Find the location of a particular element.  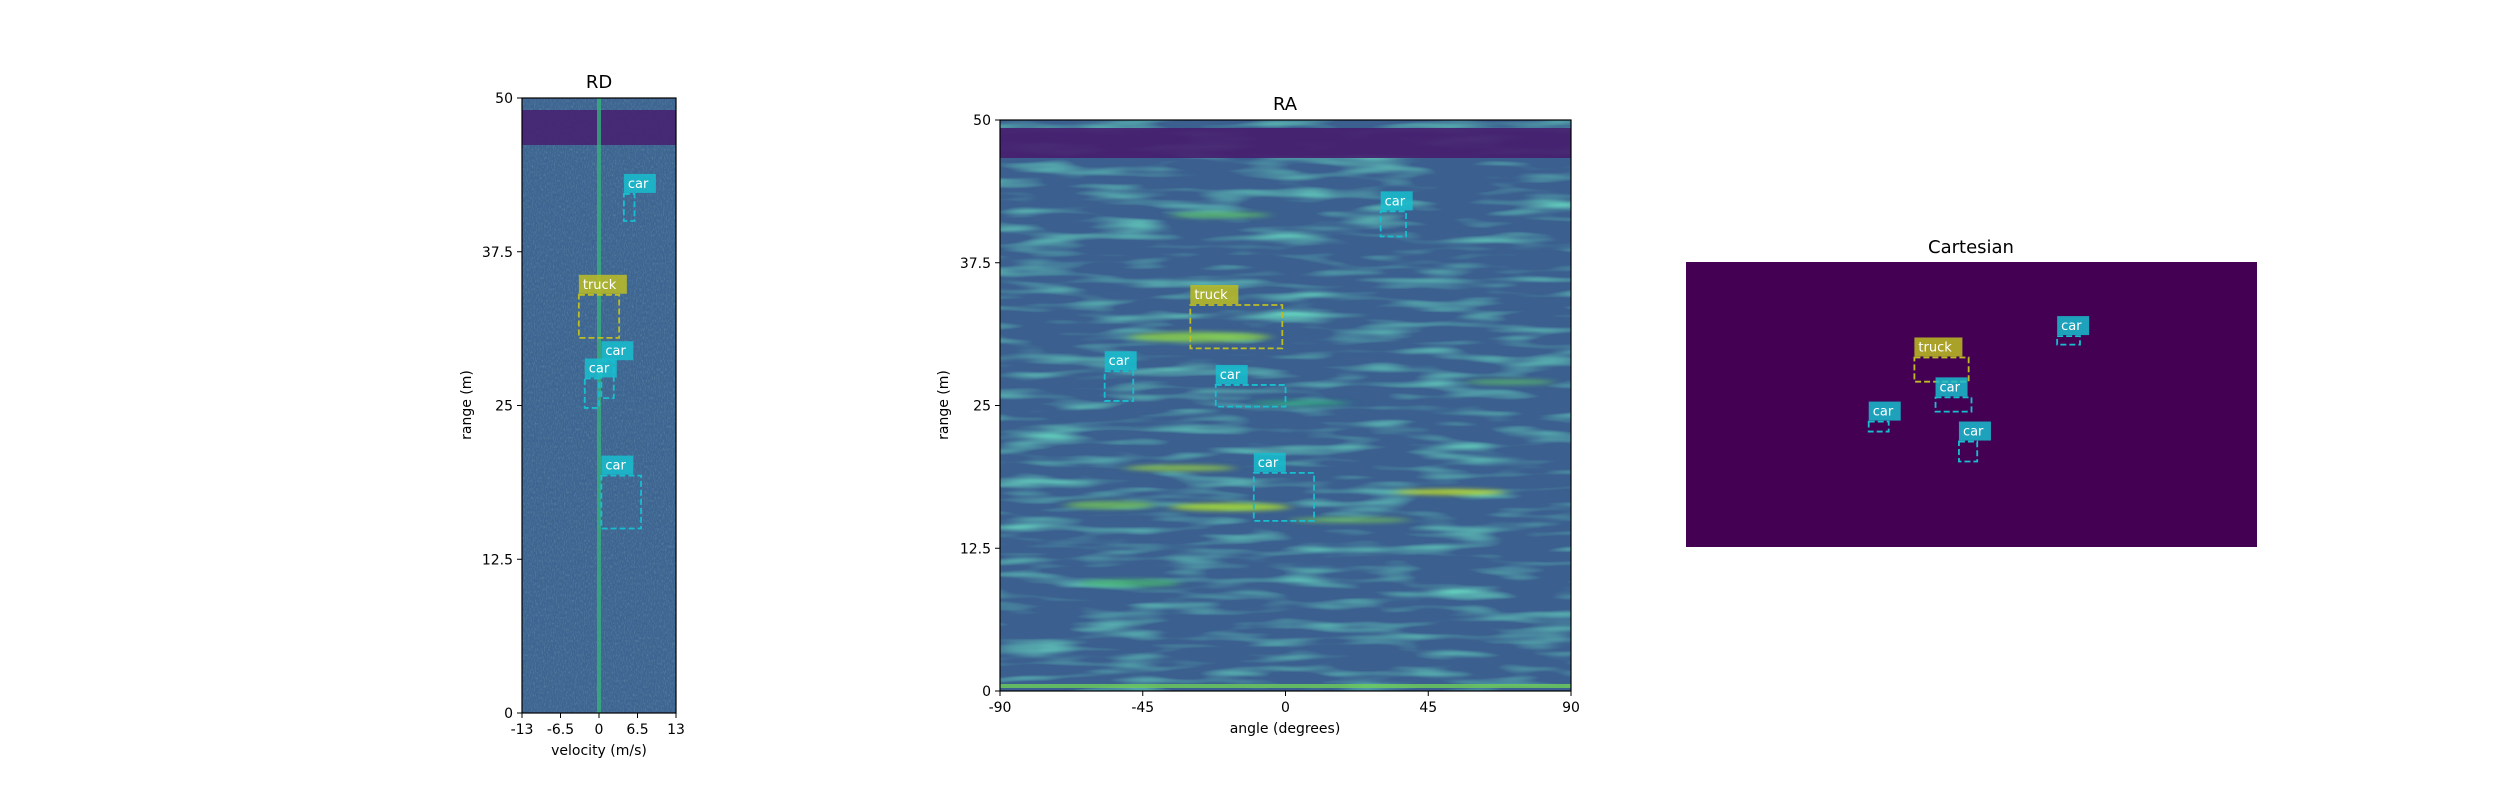

rd-yticks: 0 12.5 25 37.5 50 is located at coordinates (502, 406).